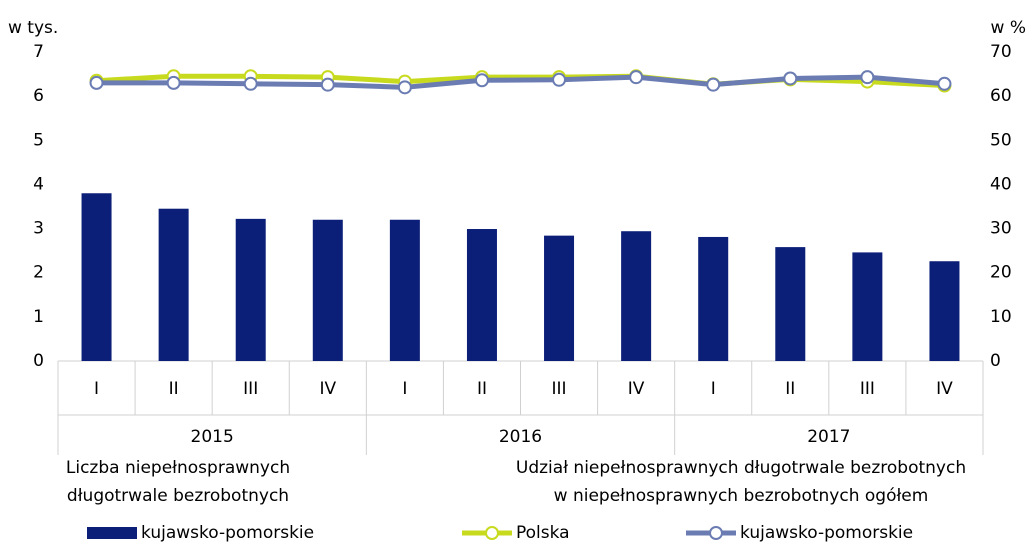 The height and width of the screenshot is (545, 1034). I want to click on line, so click(520, 82).